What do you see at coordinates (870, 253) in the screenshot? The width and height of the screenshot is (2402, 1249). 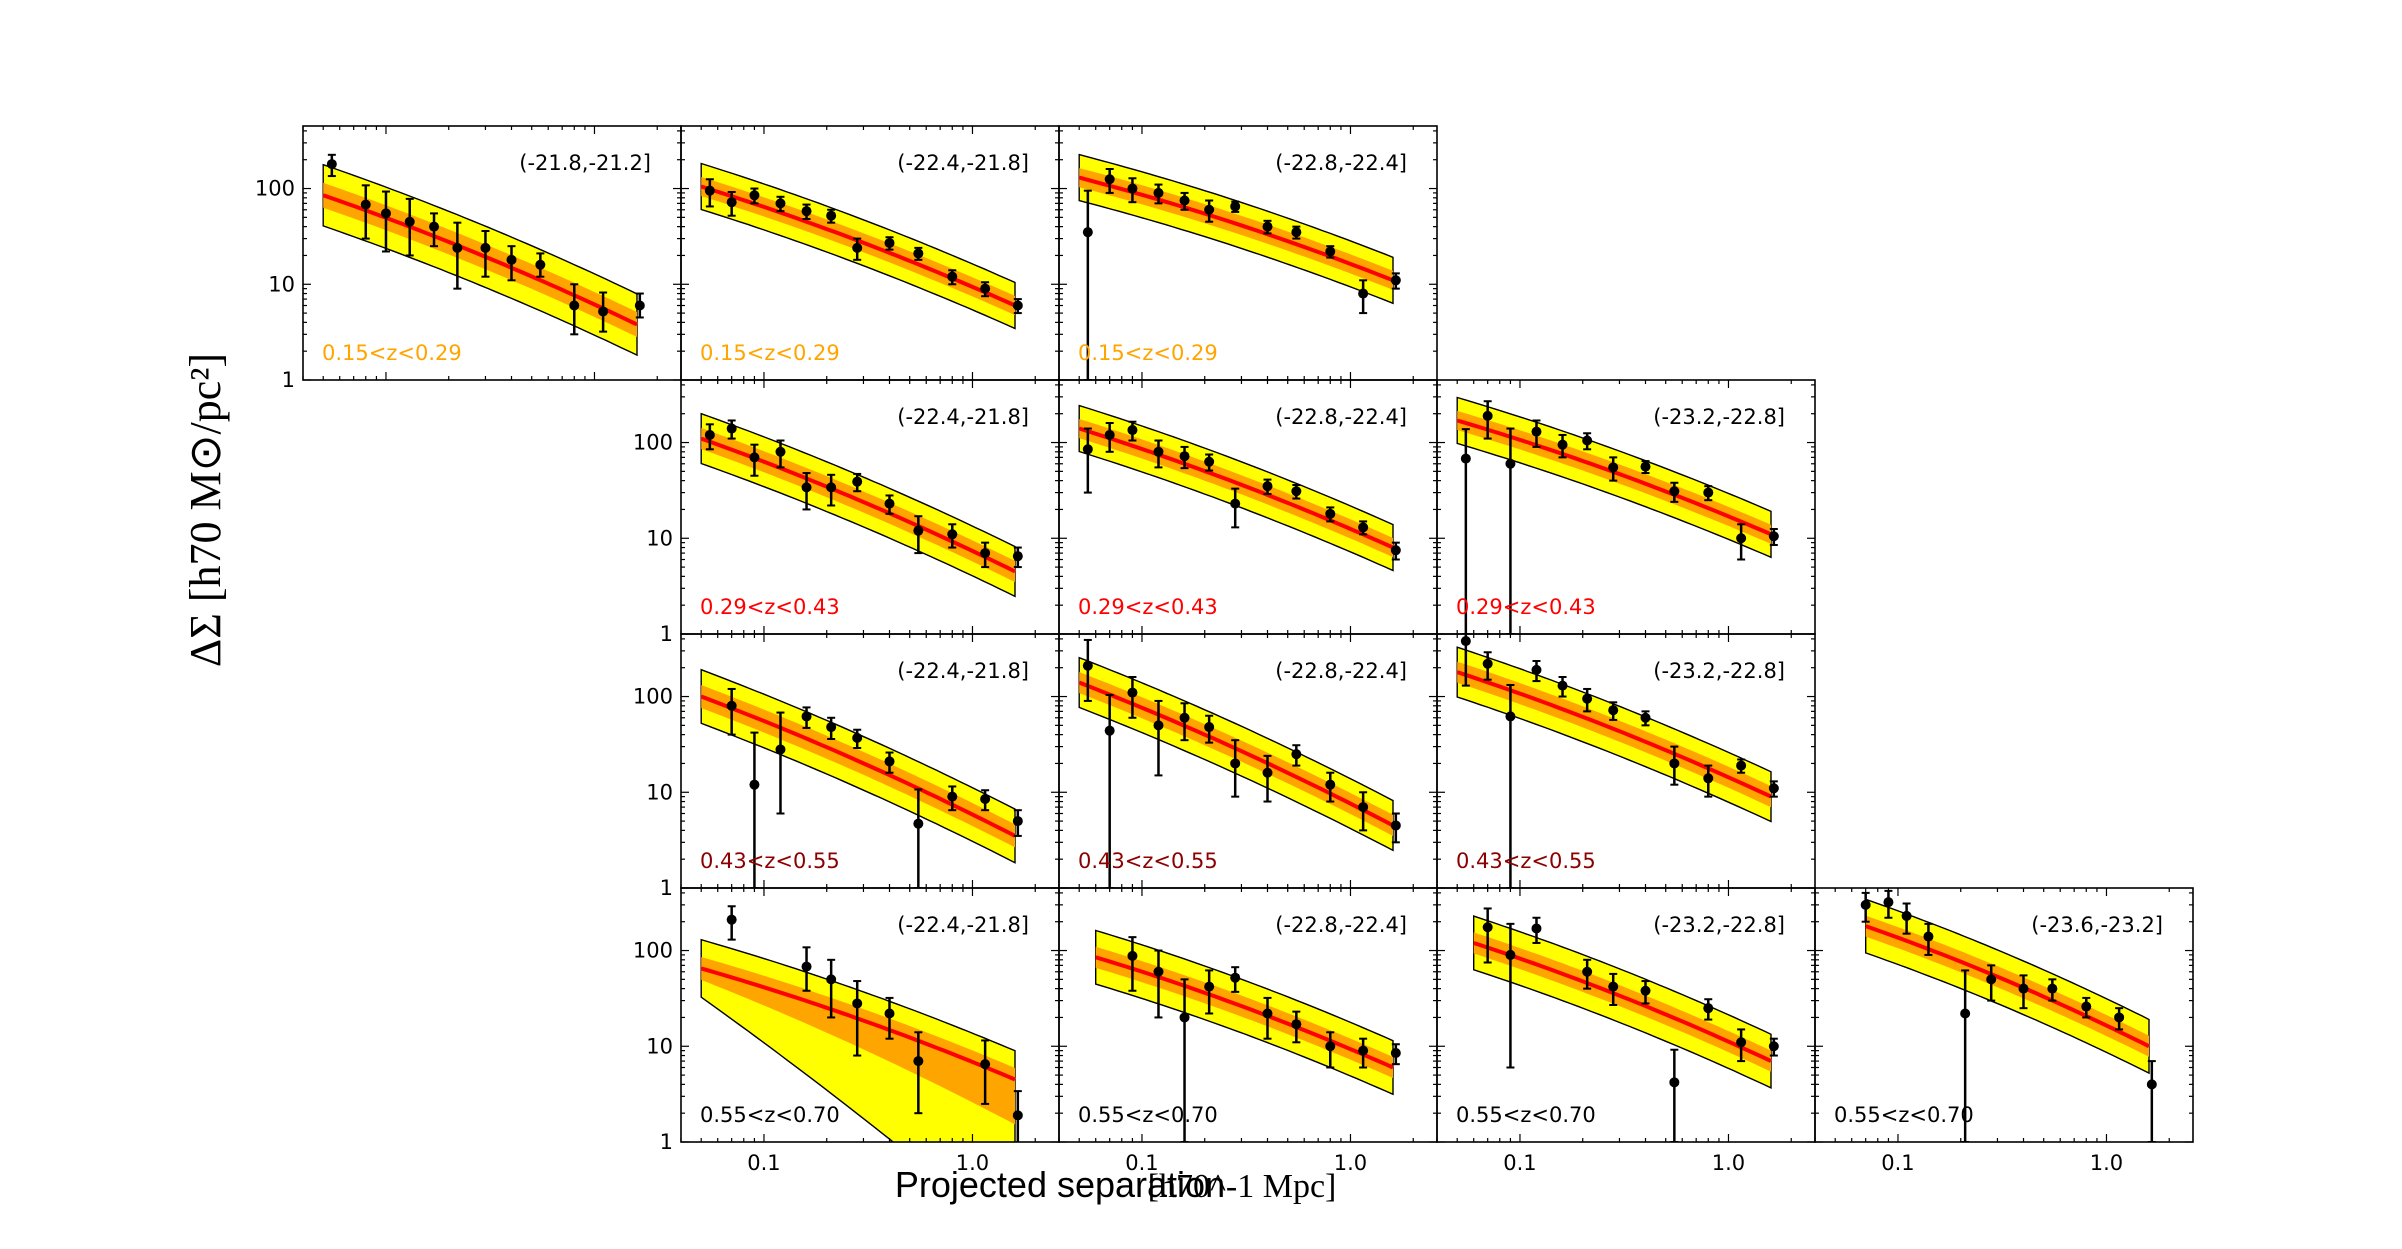 I see `panel-1: (-22.4,-21.8] 0.15<z<0.29` at bounding box center [870, 253].